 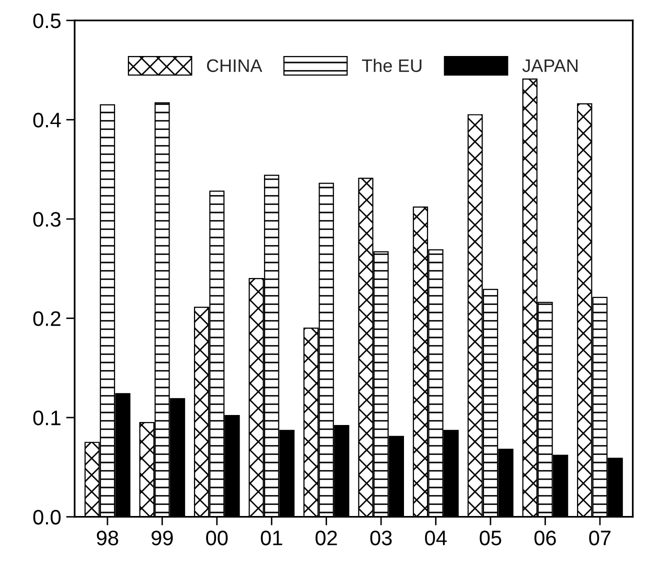 I want to click on x-tick-label: 06, so click(x=545, y=538).